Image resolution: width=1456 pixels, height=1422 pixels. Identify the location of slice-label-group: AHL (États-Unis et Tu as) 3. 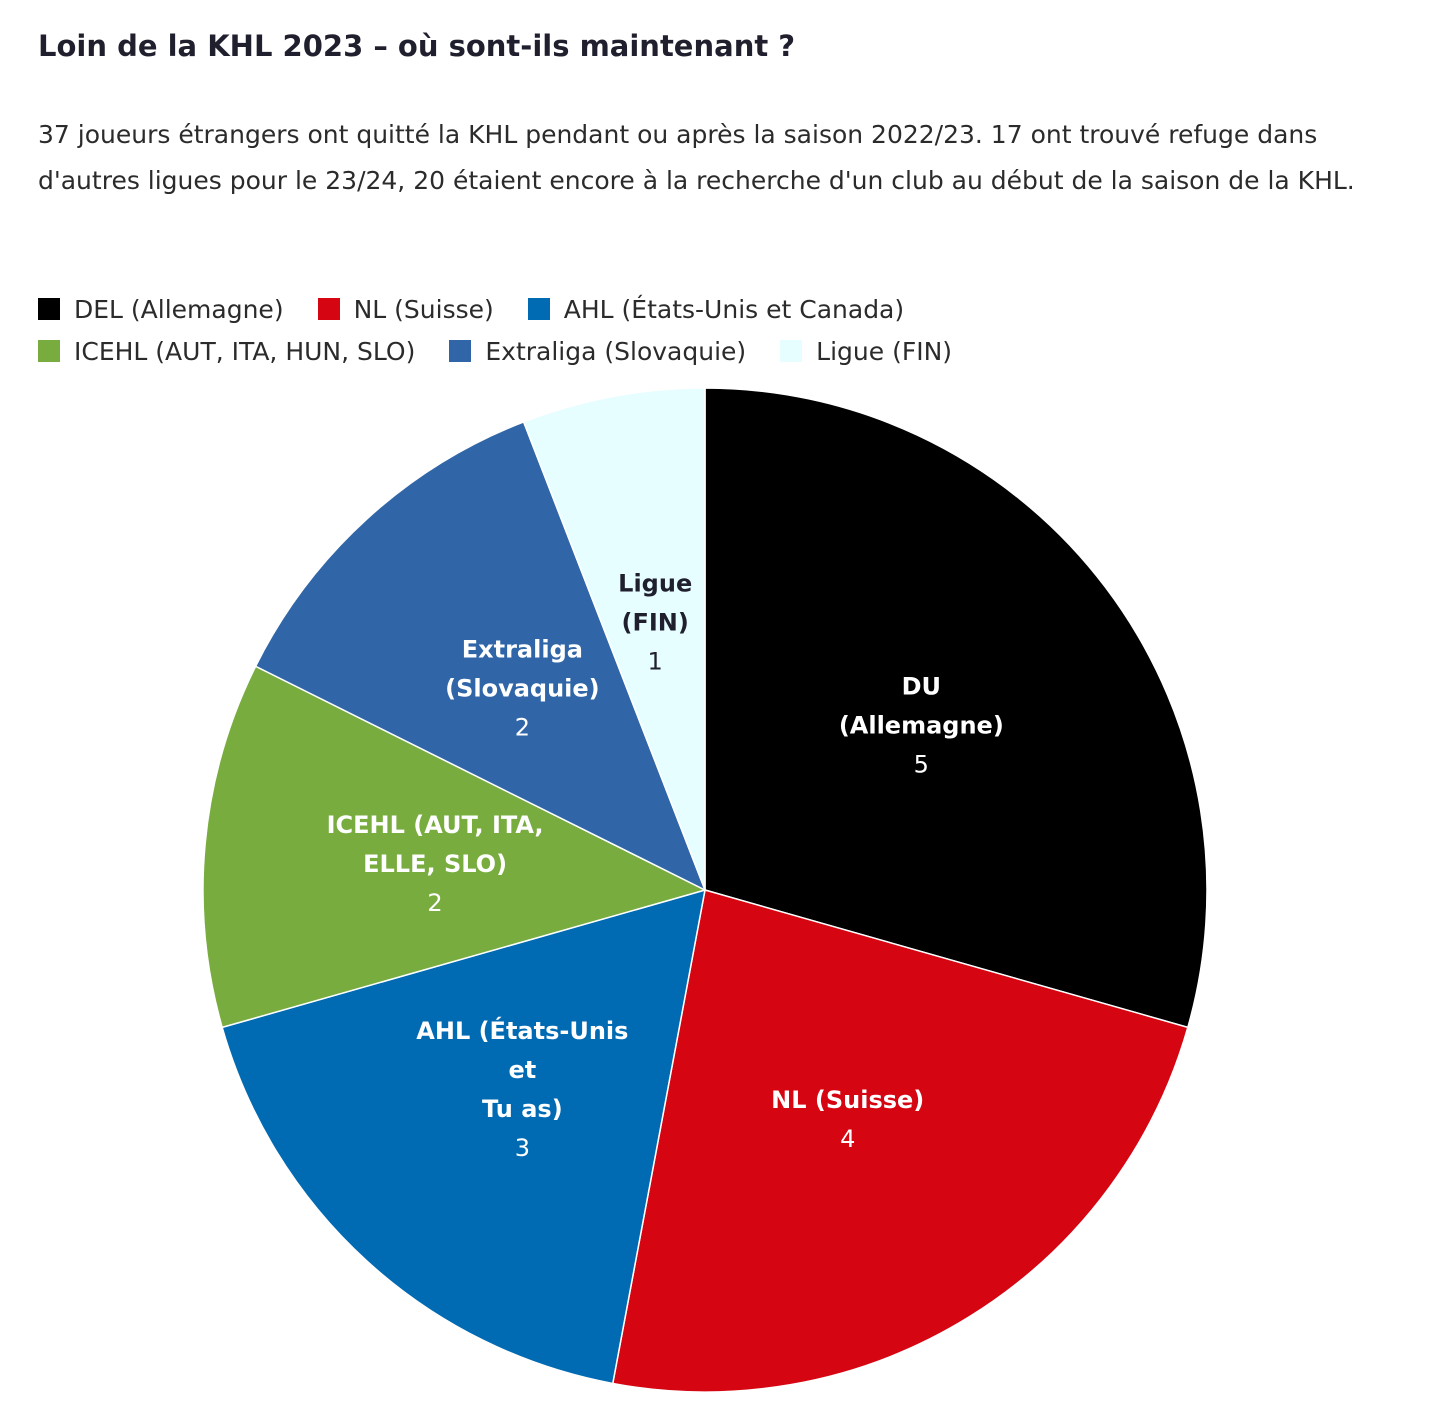
(522, 1089).